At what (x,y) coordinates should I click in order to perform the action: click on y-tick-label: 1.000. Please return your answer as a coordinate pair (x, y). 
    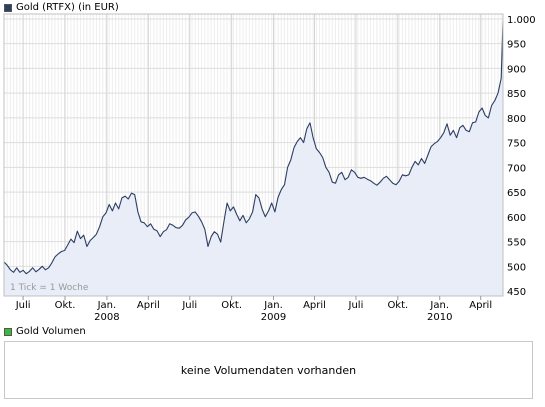
    Looking at the image, I should click on (521, 20).